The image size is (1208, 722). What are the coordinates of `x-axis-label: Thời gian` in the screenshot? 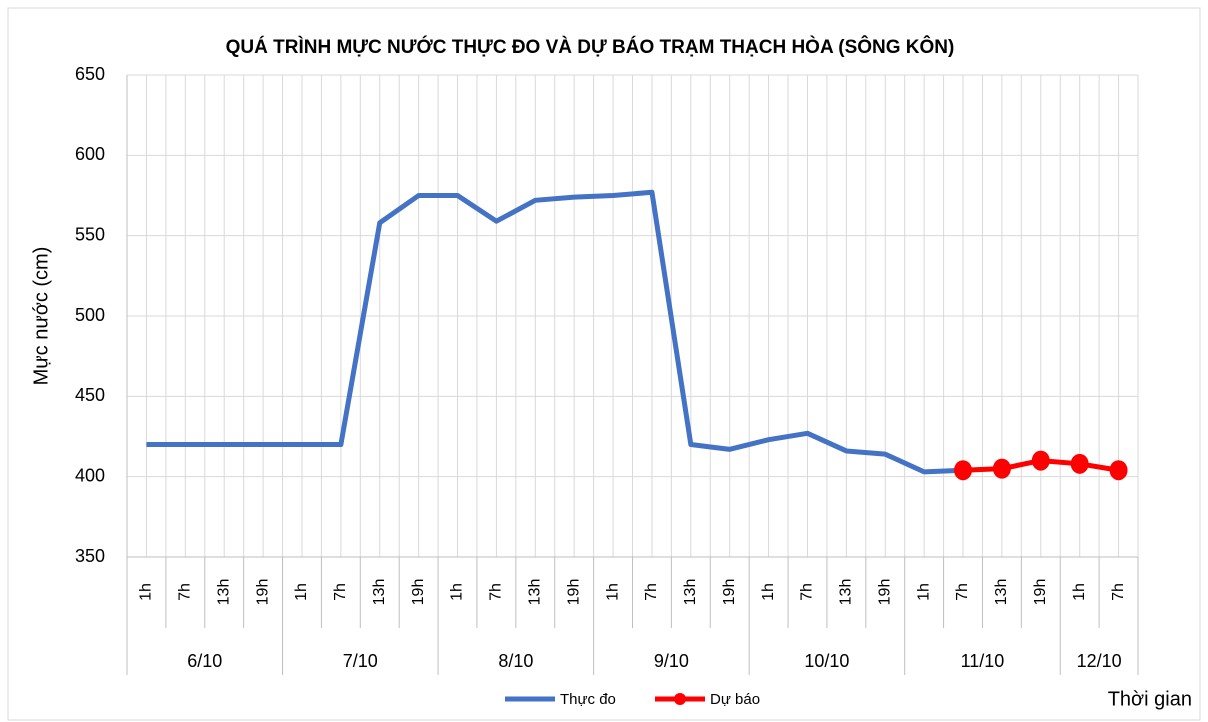 It's located at (1150, 699).